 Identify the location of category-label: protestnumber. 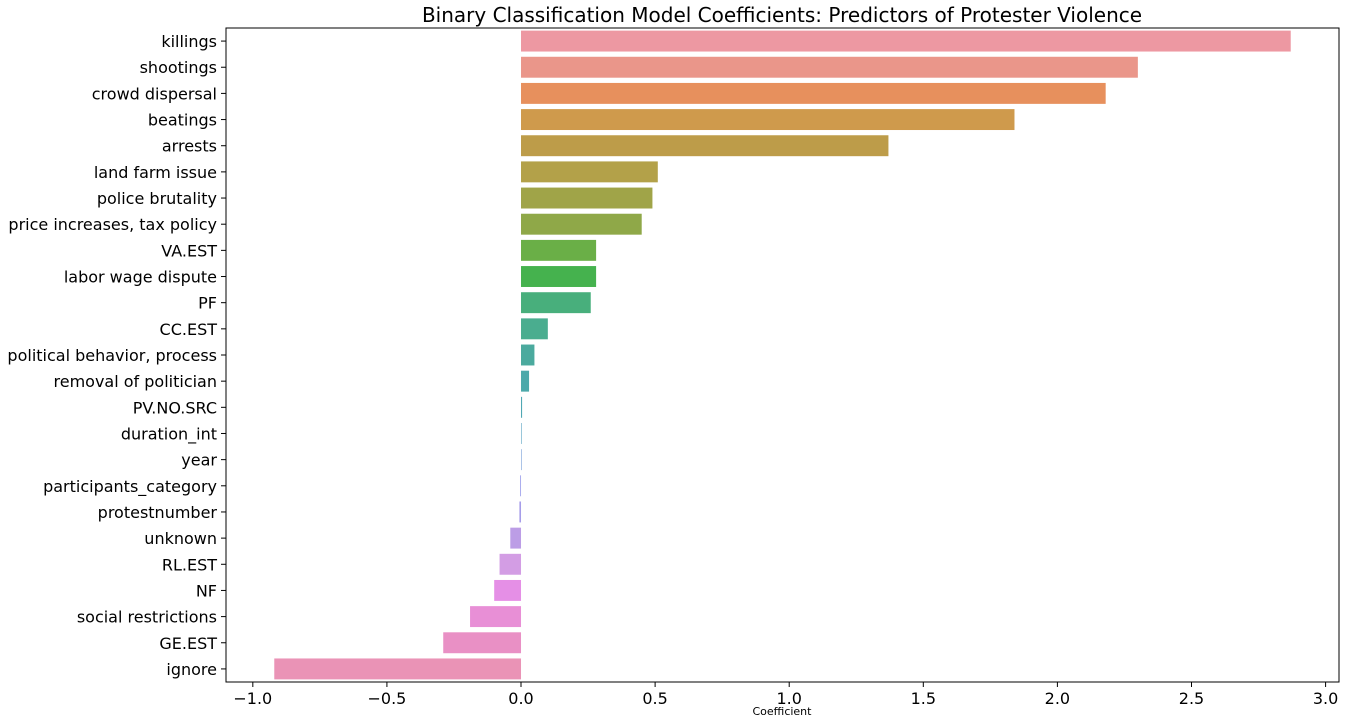
(158, 512).